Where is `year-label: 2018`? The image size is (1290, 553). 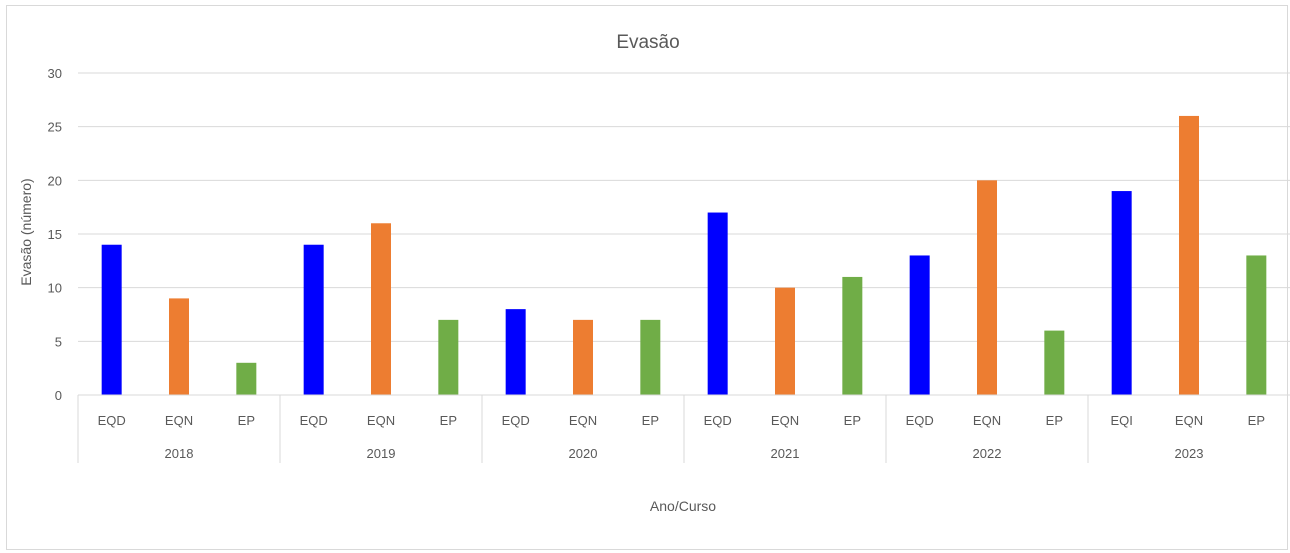 year-label: 2018 is located at coordinates (179, 453).